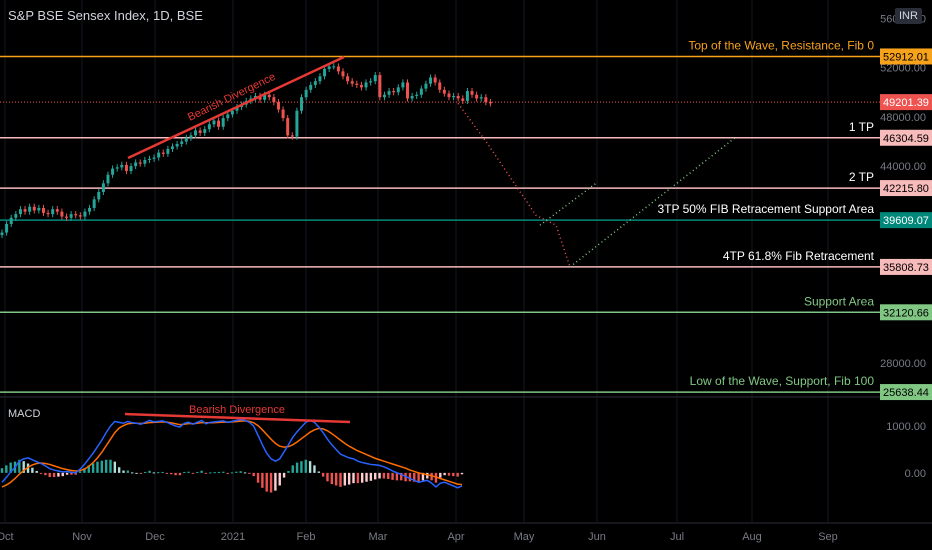  What do you see at coordinates (597, 537) in the screenshot?
I see `time-tick-8: Jun` at bounding box center [597, 537].